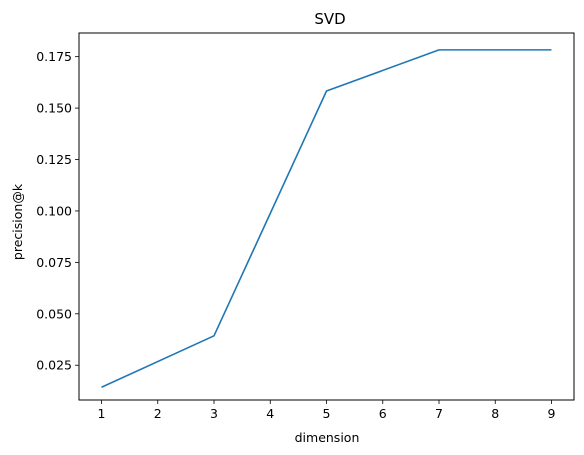 The width and height of the screenshot is (584, 455). What do you see at coordinates (54, 210) in the screenshot?
I see `y-tick-label: 0.100` at bounding box center [54, 210].